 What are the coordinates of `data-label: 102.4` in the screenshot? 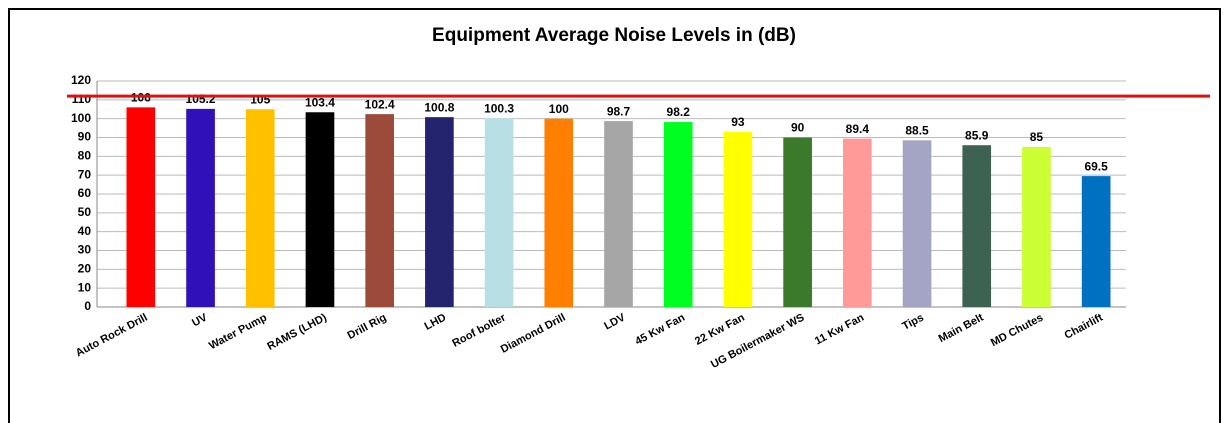 It's located at (380, 104).